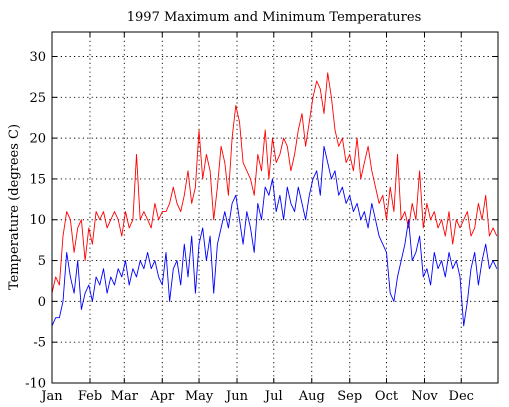 This screenshot has height=407, width=509. I want to click on x-tick-label: Jul, so click(273, 396).